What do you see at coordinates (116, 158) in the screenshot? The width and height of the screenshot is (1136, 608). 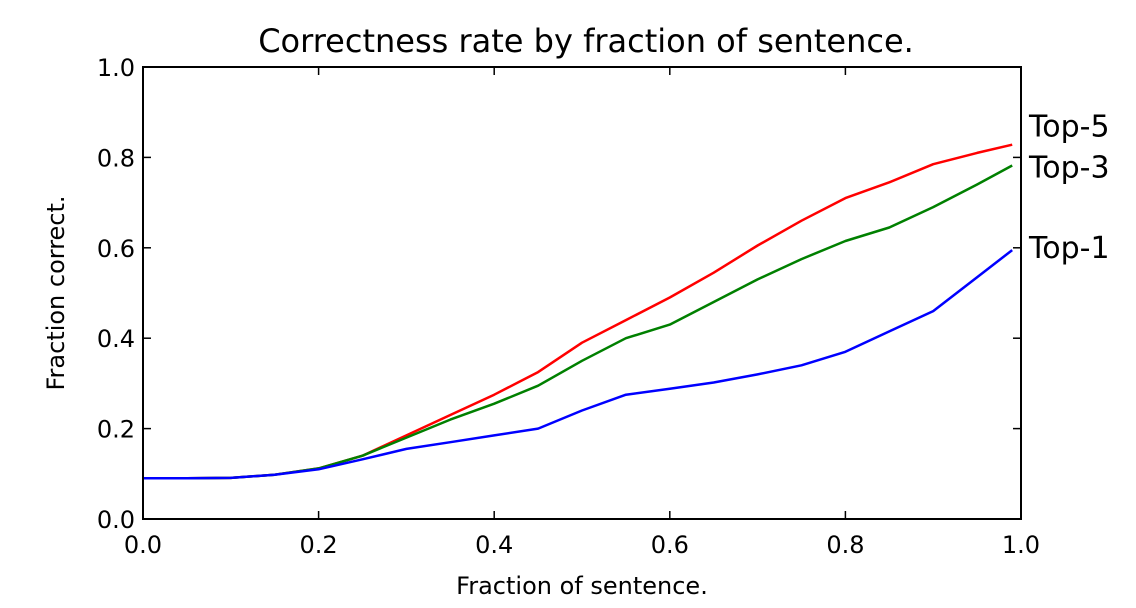 I see `y-tick-label: 0.8` at bounding box center [116, 158].